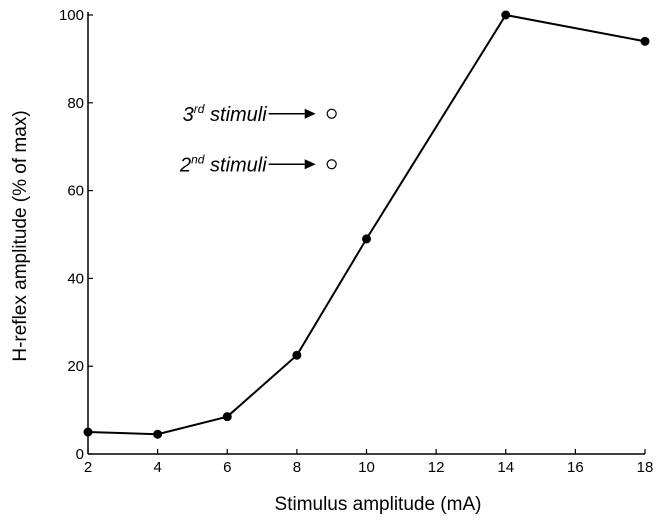 The width and height of the screenshot is (657, 521). Describe the element at coordinates (188, 115) in the screenshot. I see `annotation-ordinal: 3` at that location.